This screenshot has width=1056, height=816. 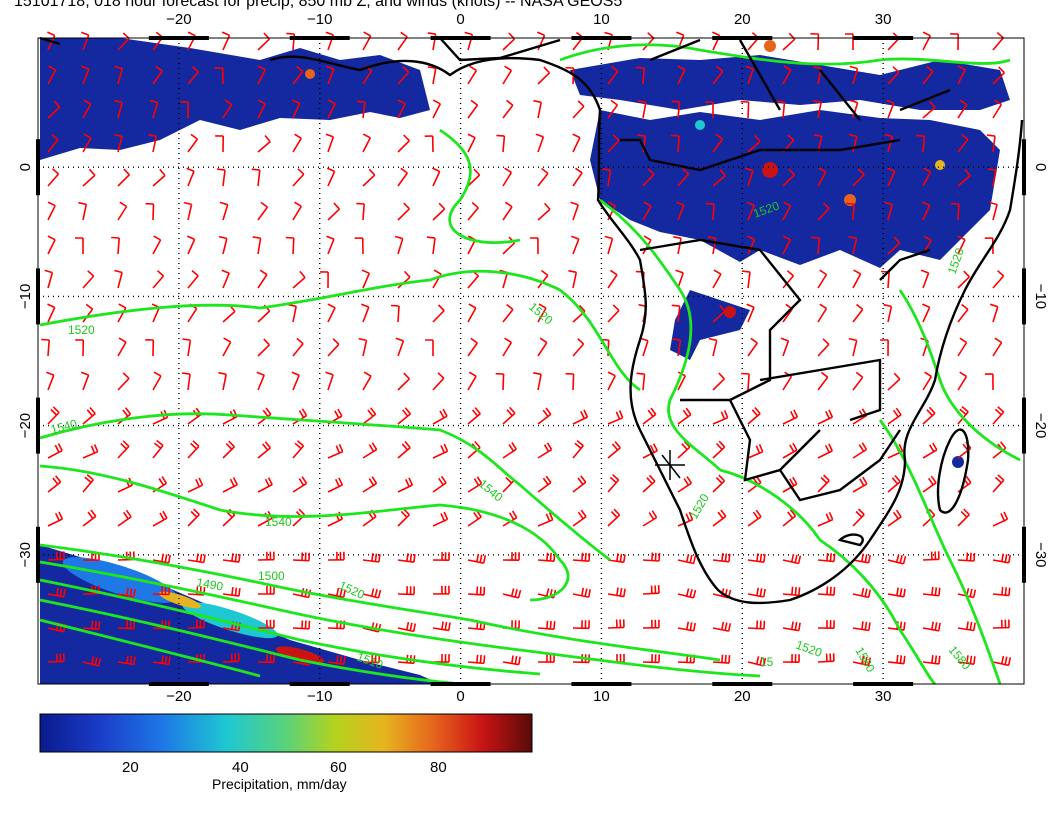 What do you see at coordinates (209, 584) in the screenshot?
I see `contour-label: 1490` at bounding box center [209, 584].